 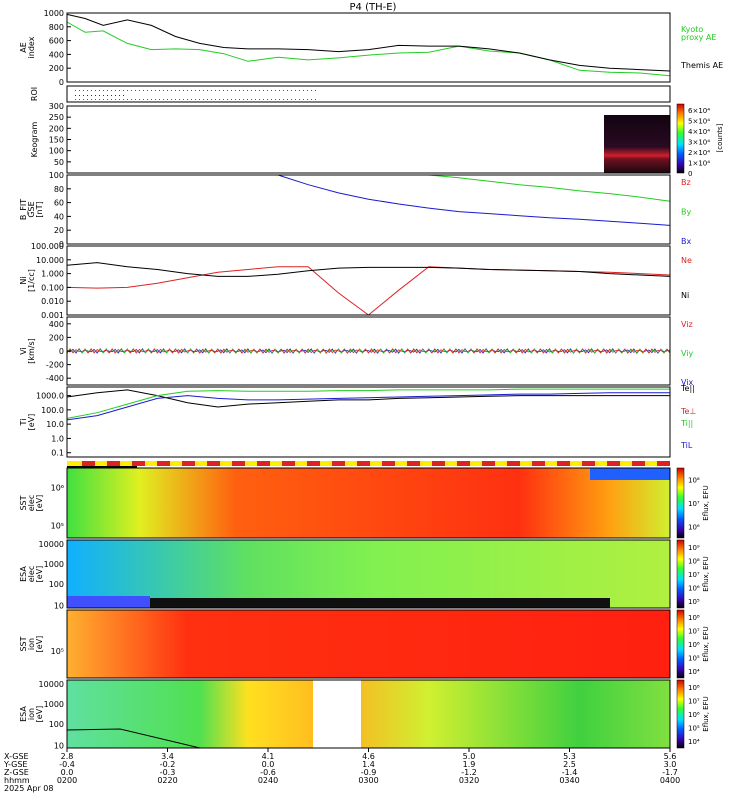 What do you see at coordinates (52, 287) in the screenshot?
I see `y-tick-label: 0.100` at bounding box center [52, 287].